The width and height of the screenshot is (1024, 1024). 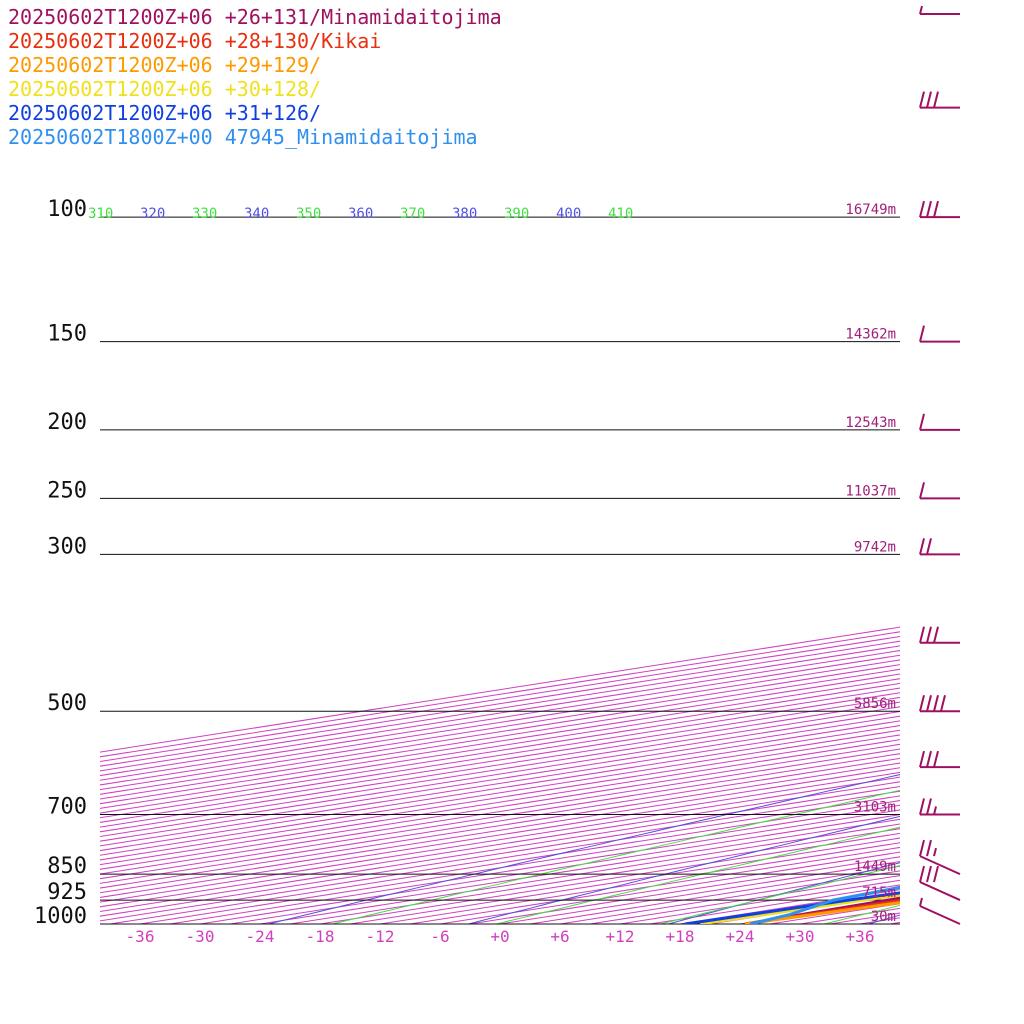 I want to click on legend-entry: 20250602T1800Z+00 47945_Minamidaitojima, so click(x=243, y=137).